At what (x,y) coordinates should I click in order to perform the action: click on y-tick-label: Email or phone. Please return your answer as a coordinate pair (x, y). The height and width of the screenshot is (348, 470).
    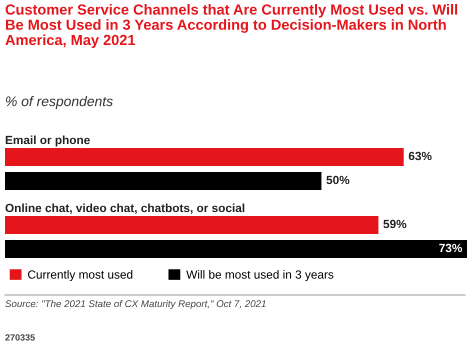
    Looking at the image, I should click on (48, 141).